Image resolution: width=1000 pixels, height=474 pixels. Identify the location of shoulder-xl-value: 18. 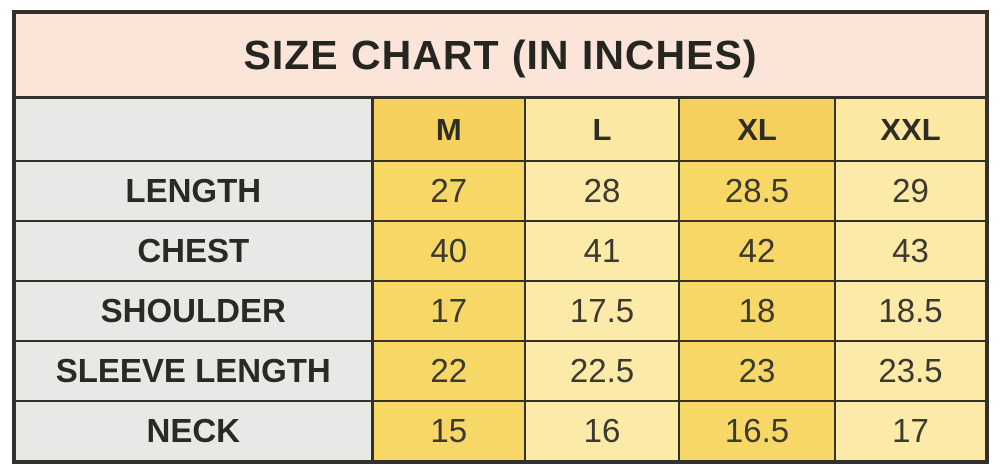
(757, 311).